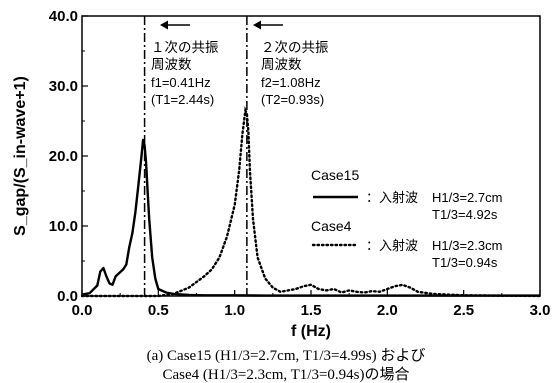  I want to click on y-tick-label: 0.0, so click(67, 296).